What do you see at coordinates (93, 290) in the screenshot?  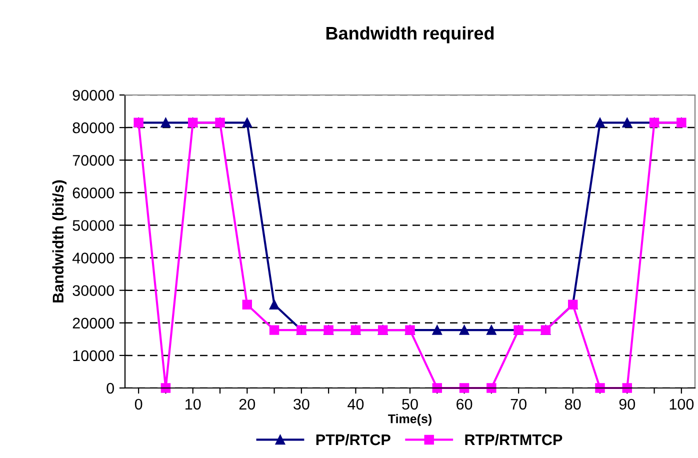 I see `y-tick-label: 30000` at bounding box center [93, 290].